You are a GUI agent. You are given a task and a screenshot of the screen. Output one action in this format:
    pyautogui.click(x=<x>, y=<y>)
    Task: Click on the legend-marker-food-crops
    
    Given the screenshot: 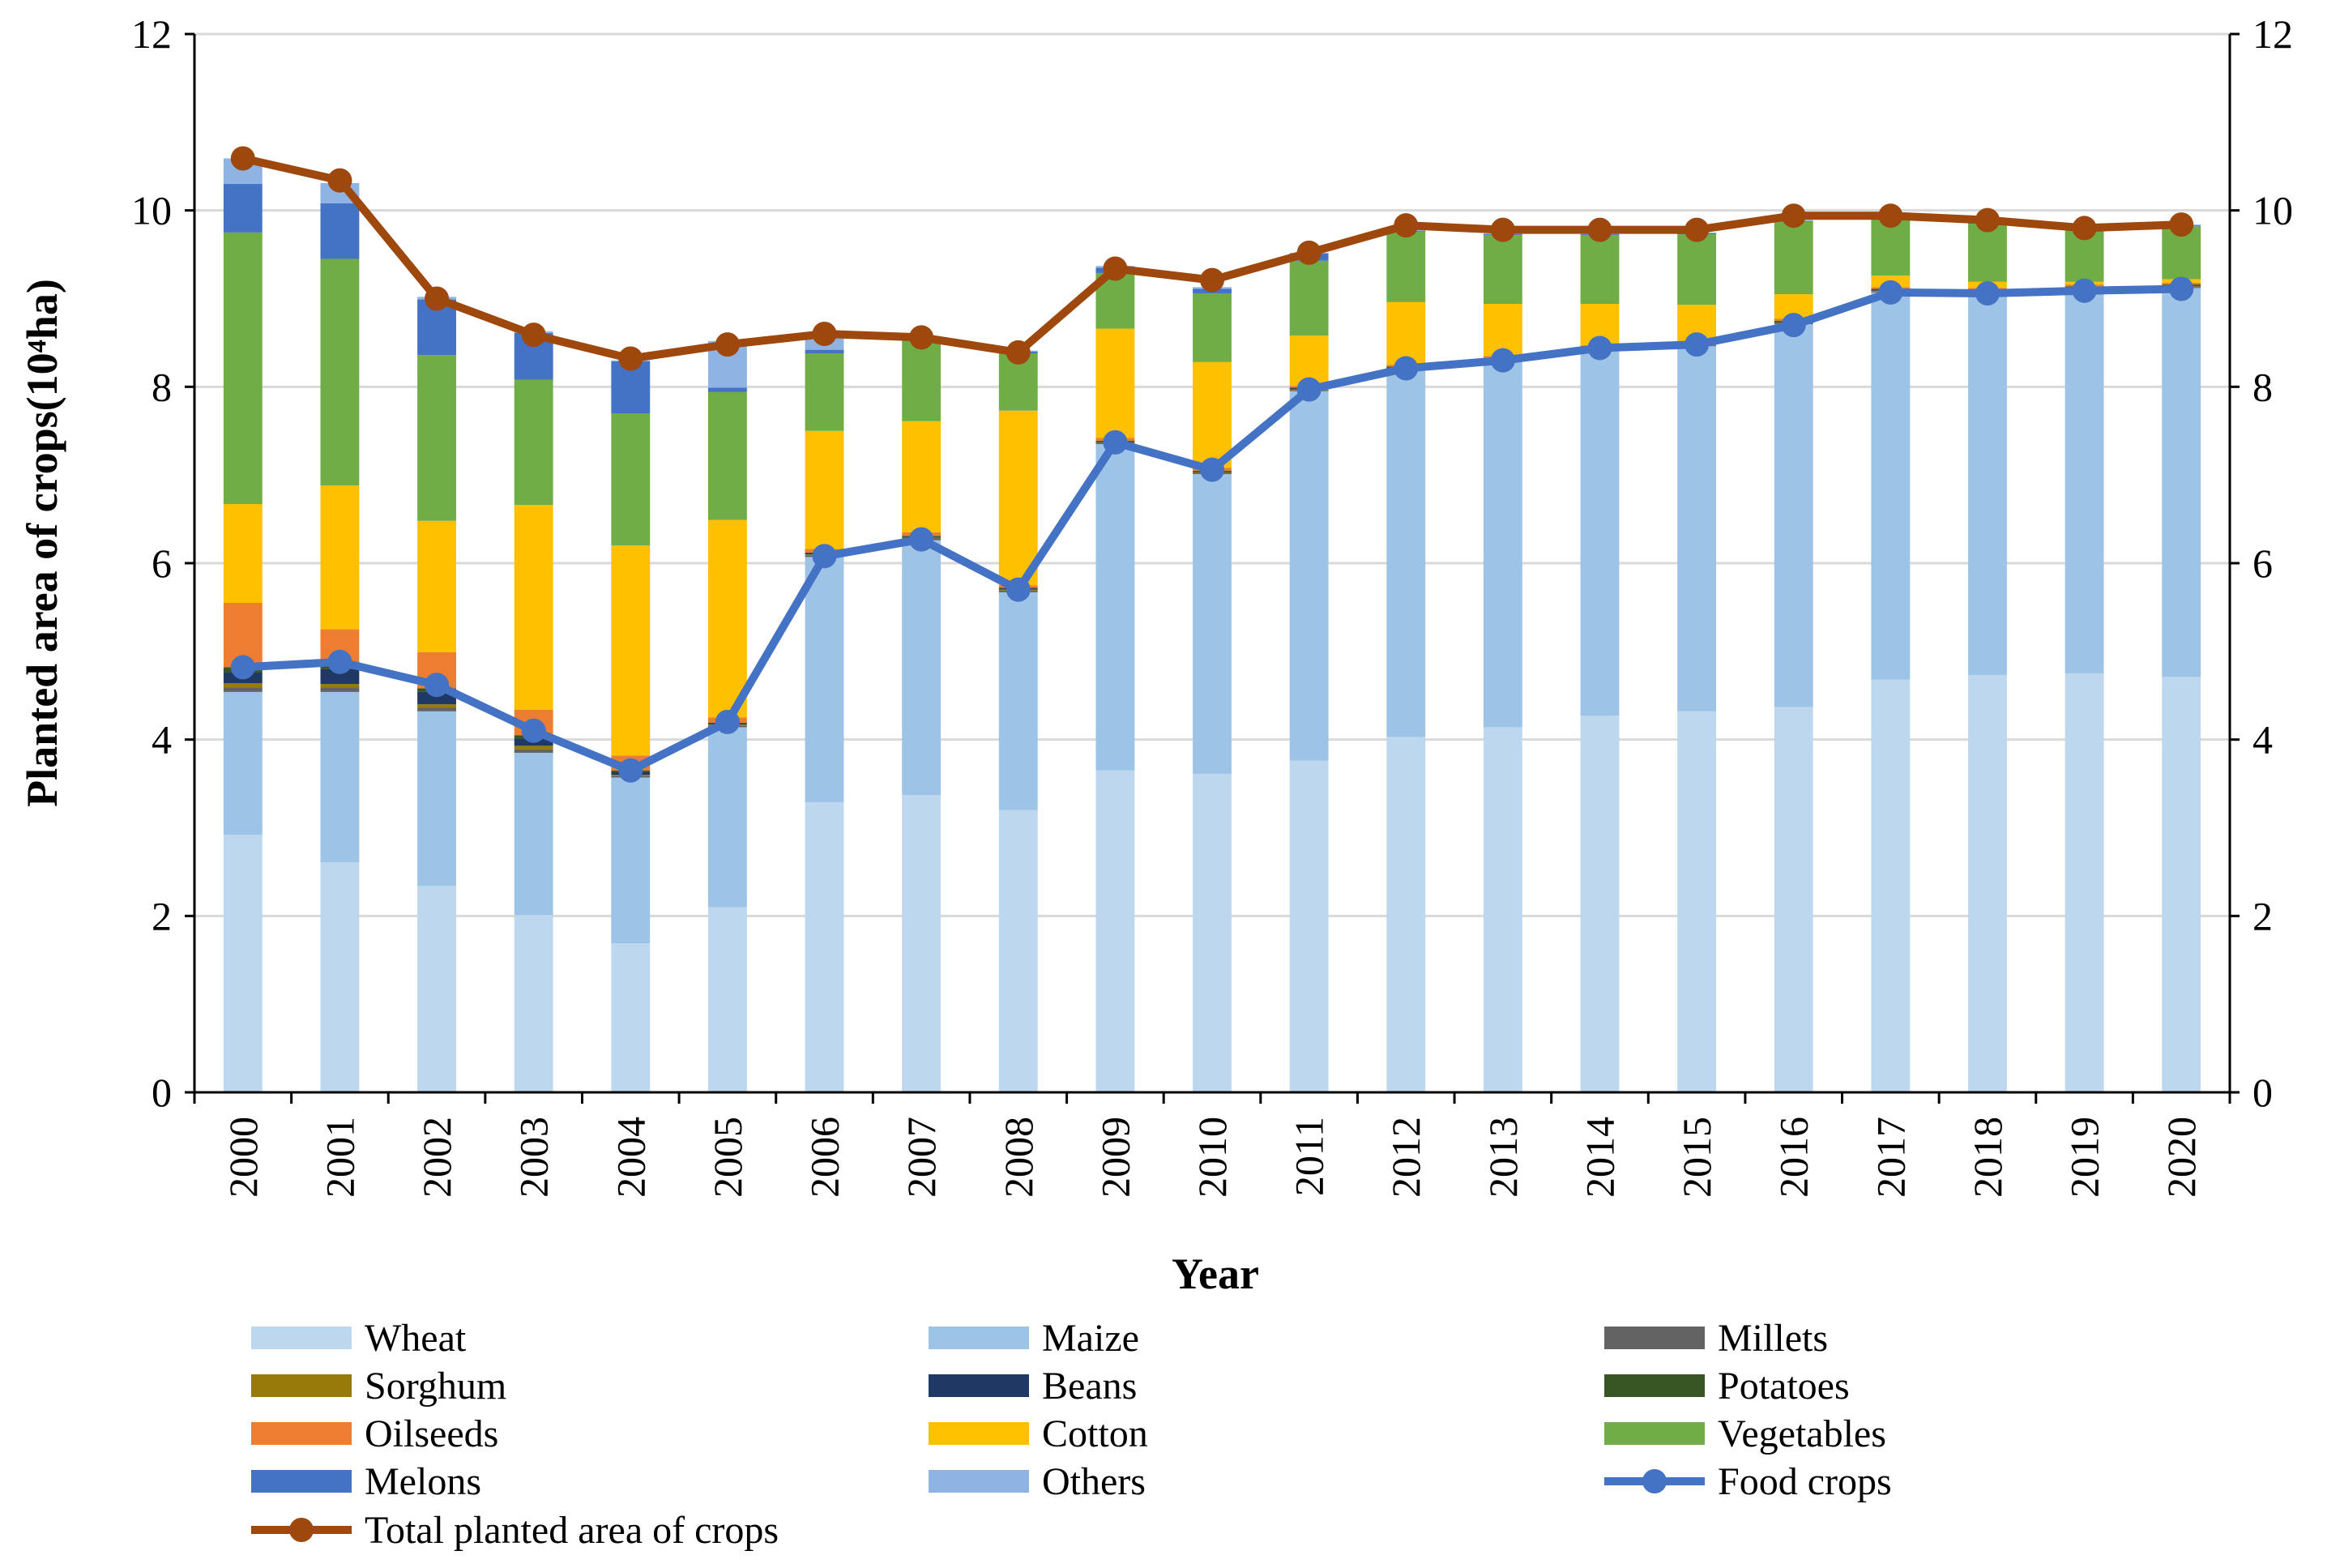 What is the action you would take?
    pyautogui.click(x=1655, y=1481)
    